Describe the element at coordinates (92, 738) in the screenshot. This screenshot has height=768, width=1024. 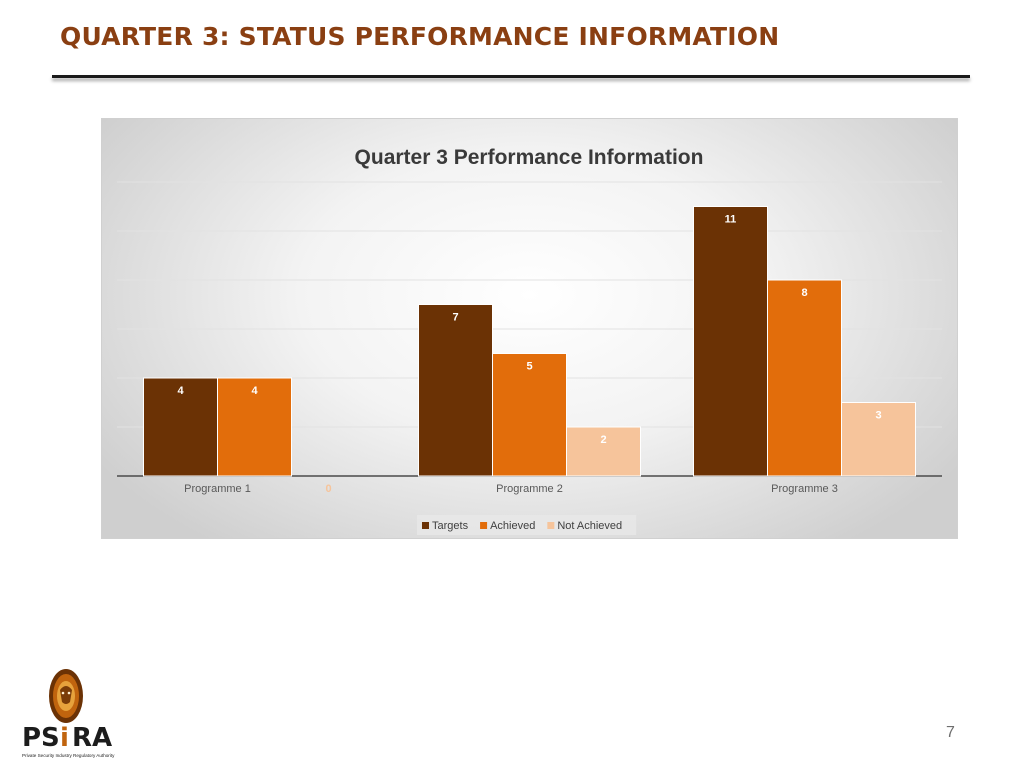
I see `svg-text: RA` at that location.